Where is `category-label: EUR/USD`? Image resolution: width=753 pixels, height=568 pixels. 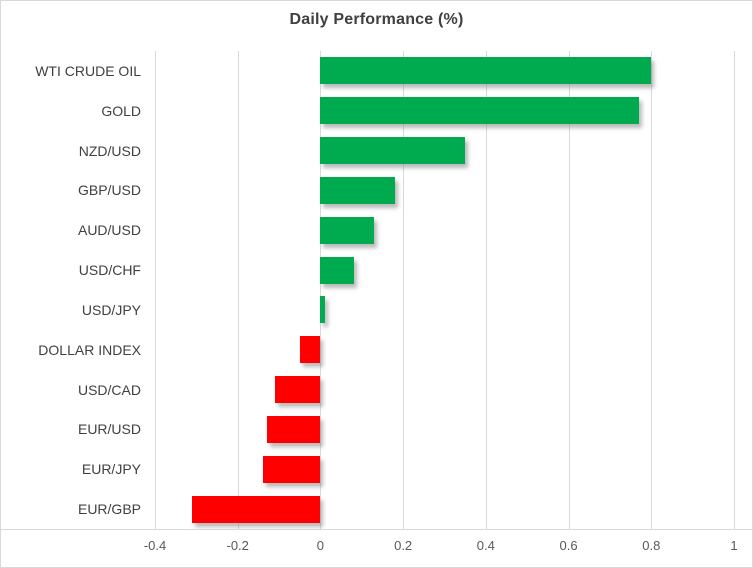 category-label: EUR/USD is located at coordinates (109, 429).